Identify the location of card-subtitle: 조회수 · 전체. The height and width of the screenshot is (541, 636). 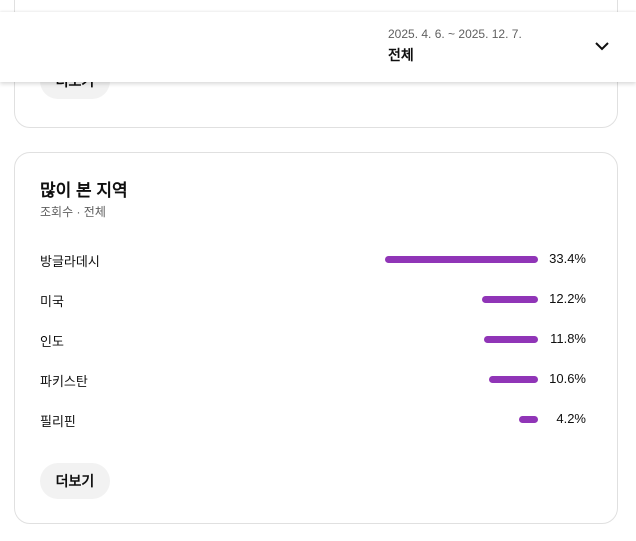
(73, 212).